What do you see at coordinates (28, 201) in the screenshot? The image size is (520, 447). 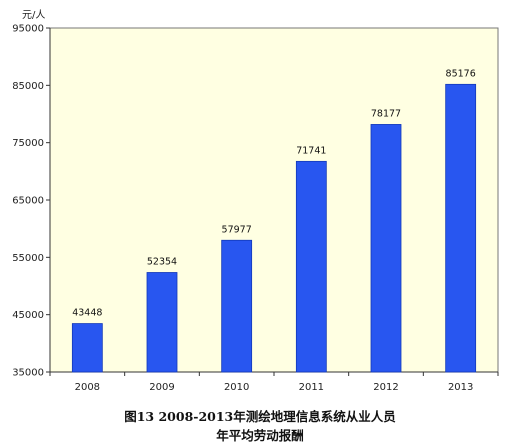 I see `y-tick-label: 65000` at bounding box center [28, 201].